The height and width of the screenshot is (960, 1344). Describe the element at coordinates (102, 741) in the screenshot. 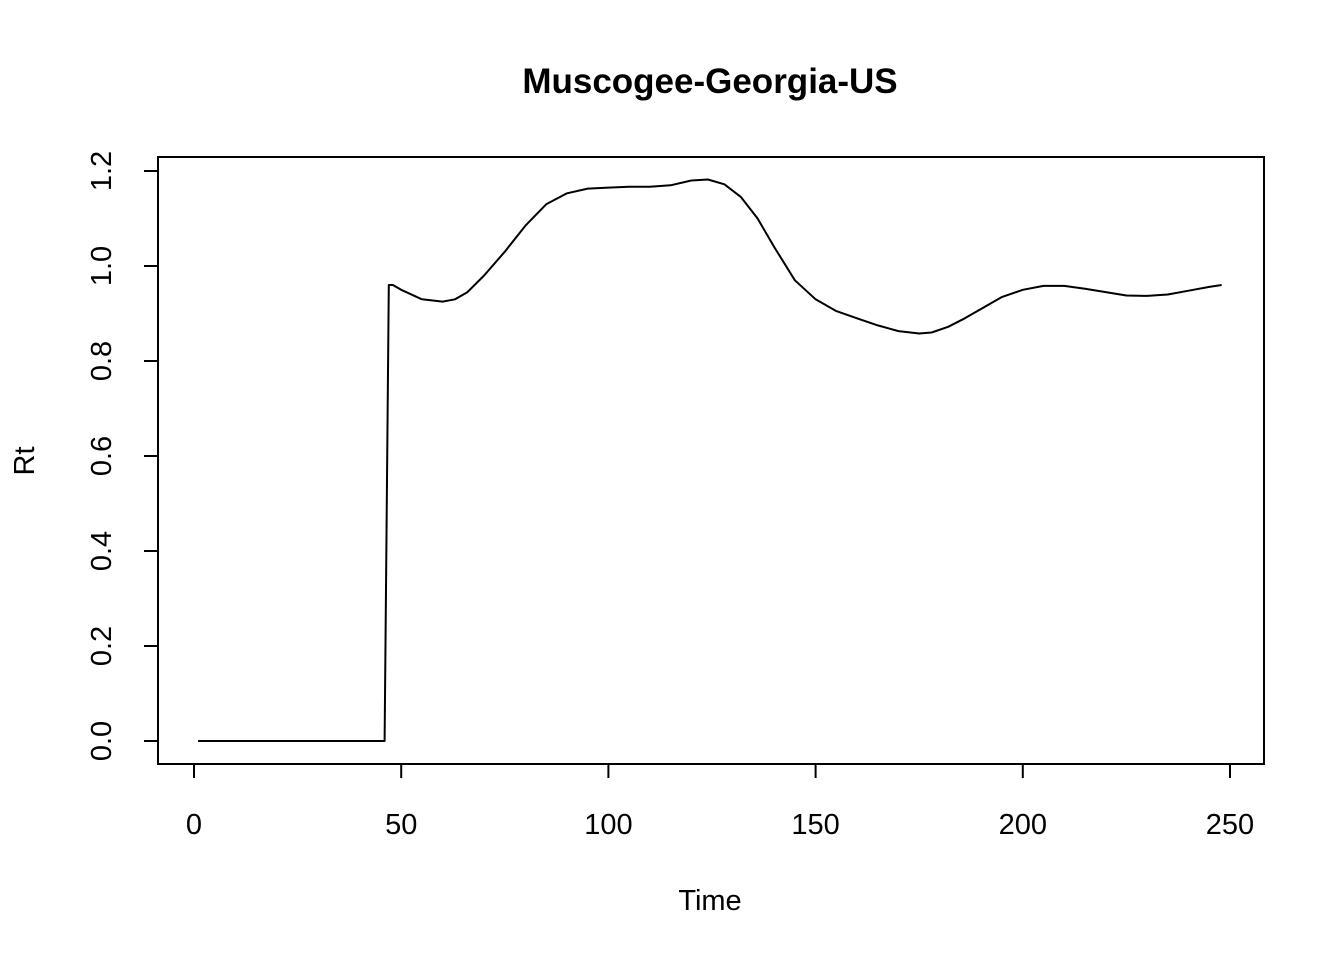

I see `y-tick-label: 0.0` at that location.